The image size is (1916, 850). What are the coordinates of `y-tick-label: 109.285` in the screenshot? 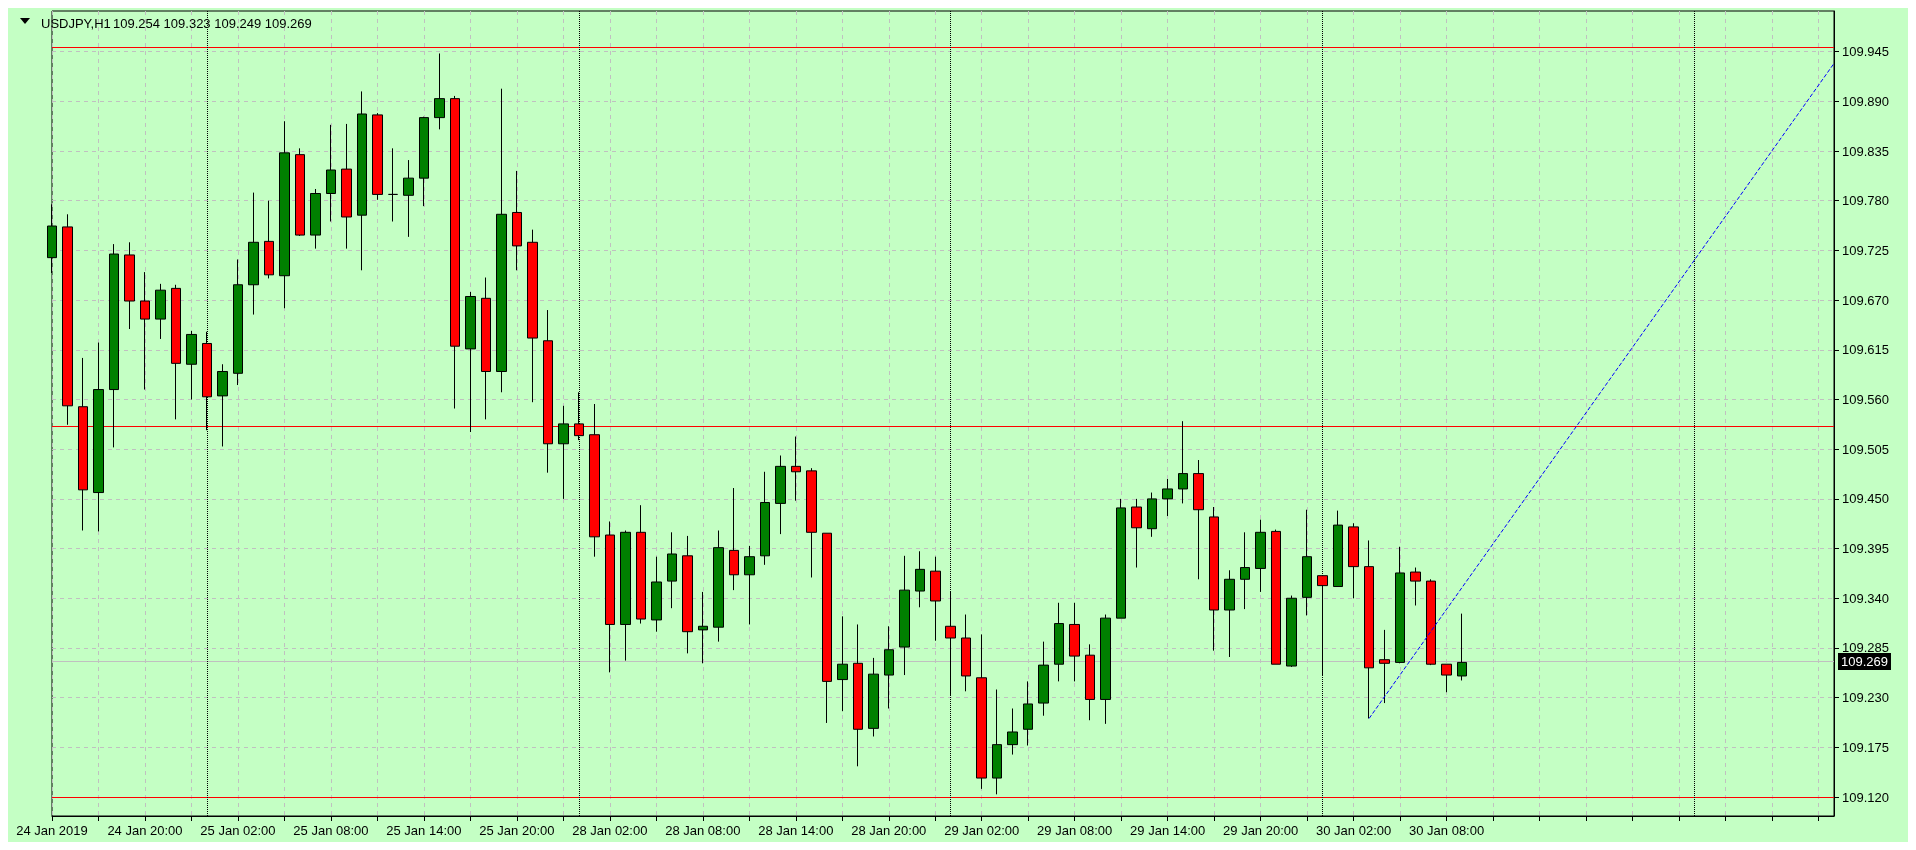 It's located at (1865, 648).